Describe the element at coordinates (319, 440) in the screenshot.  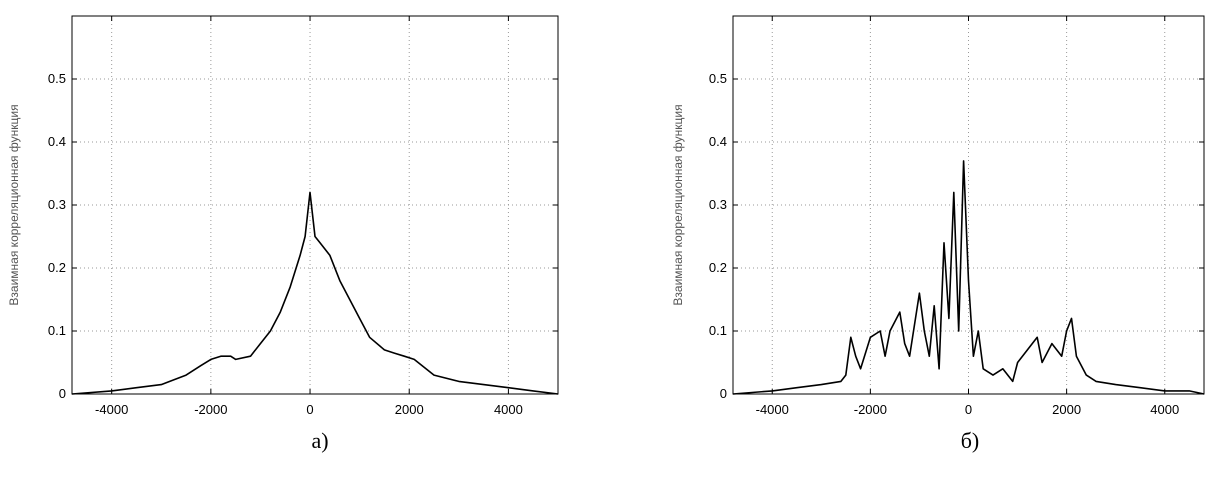
I see `panel-label: а)` at that location.